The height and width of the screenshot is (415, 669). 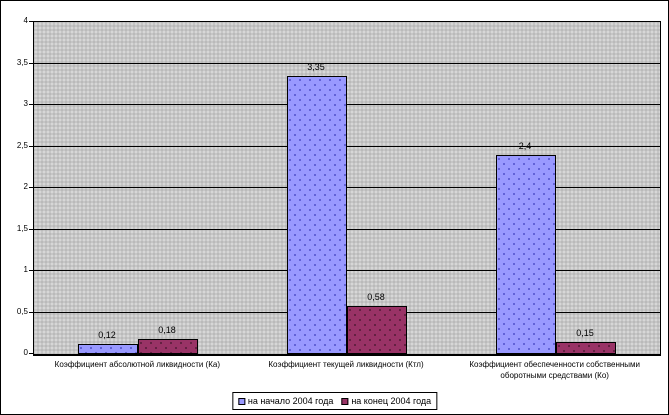 I want to click on y-tick-label: 1,5, so click(x=22, y=228).